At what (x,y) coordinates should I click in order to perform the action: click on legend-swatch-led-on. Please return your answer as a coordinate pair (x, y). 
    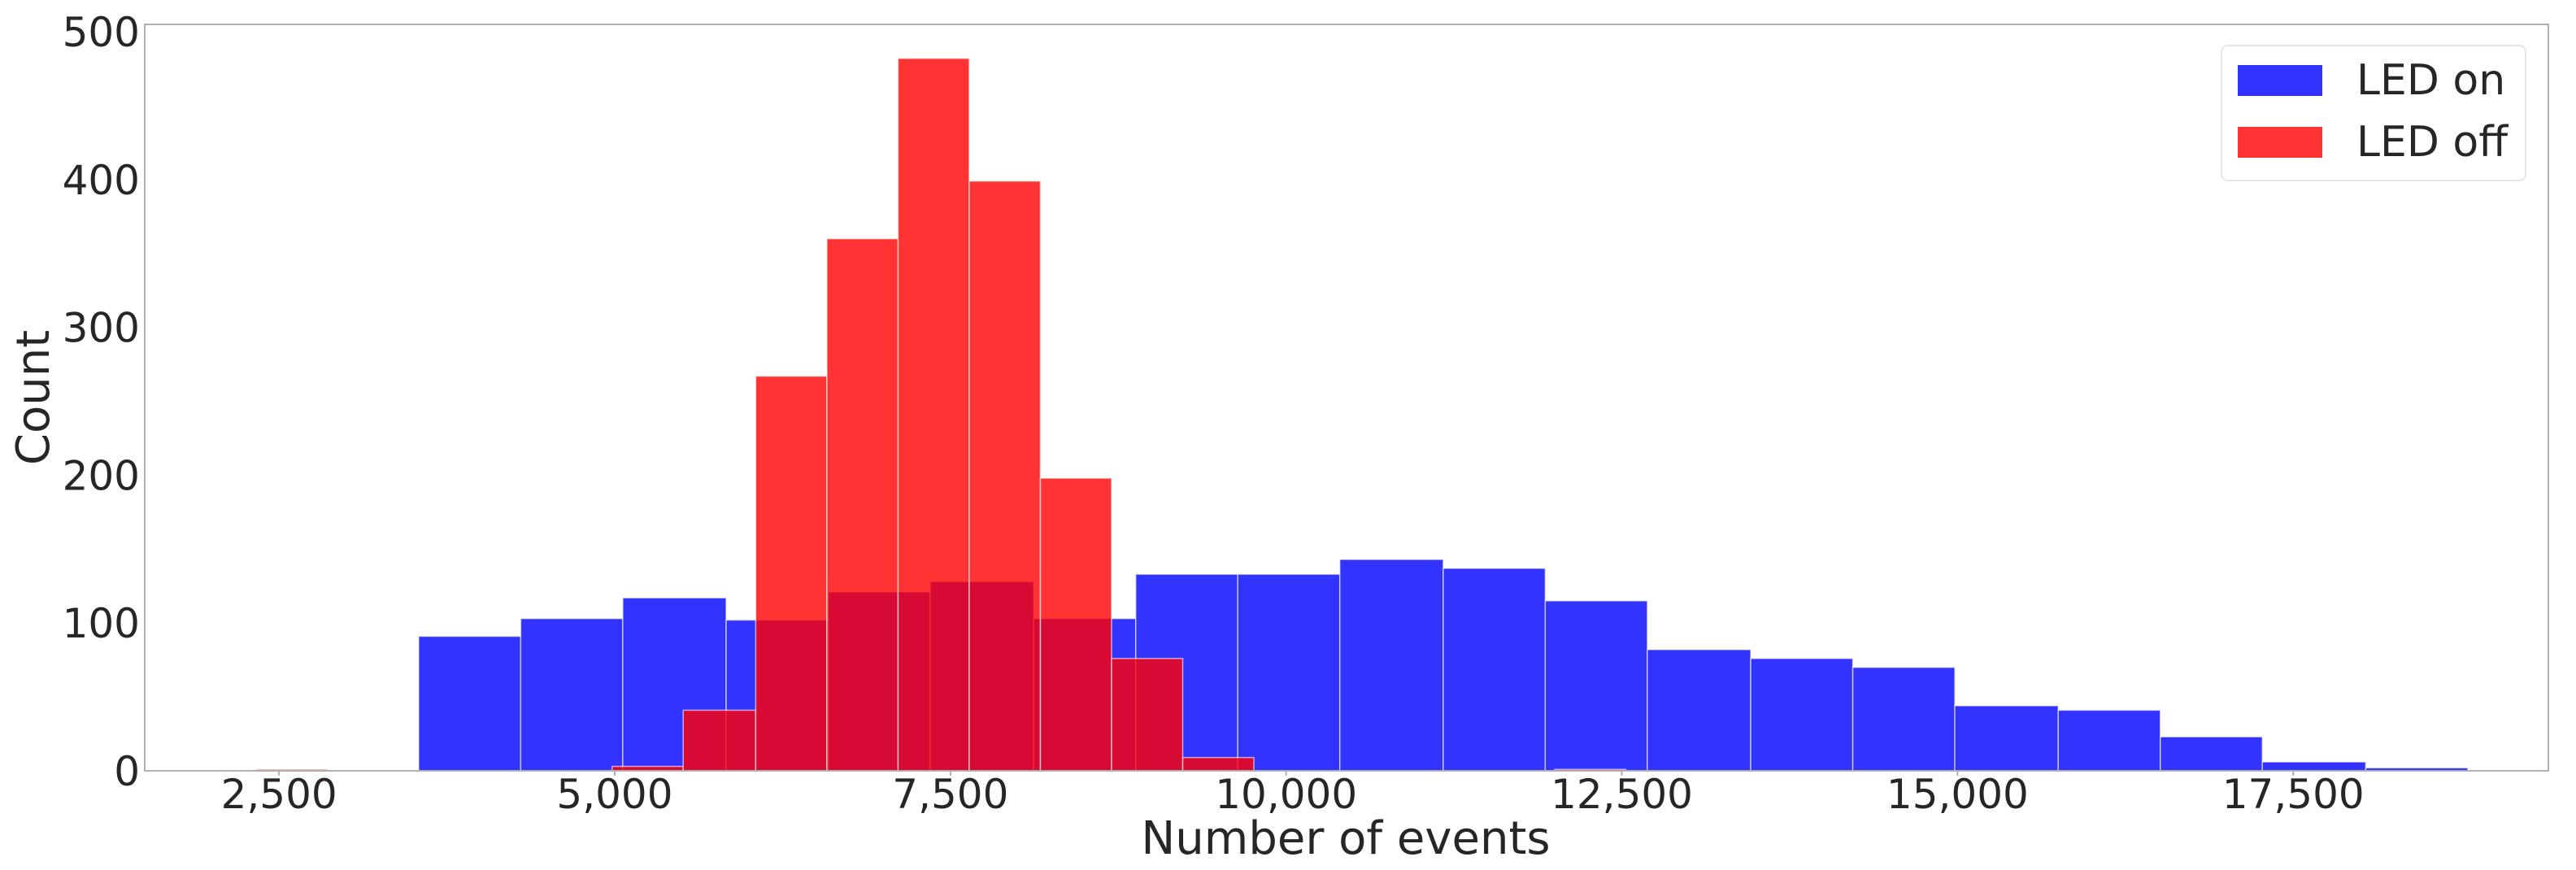
    Looking at the image, I should click on (2280, 80).